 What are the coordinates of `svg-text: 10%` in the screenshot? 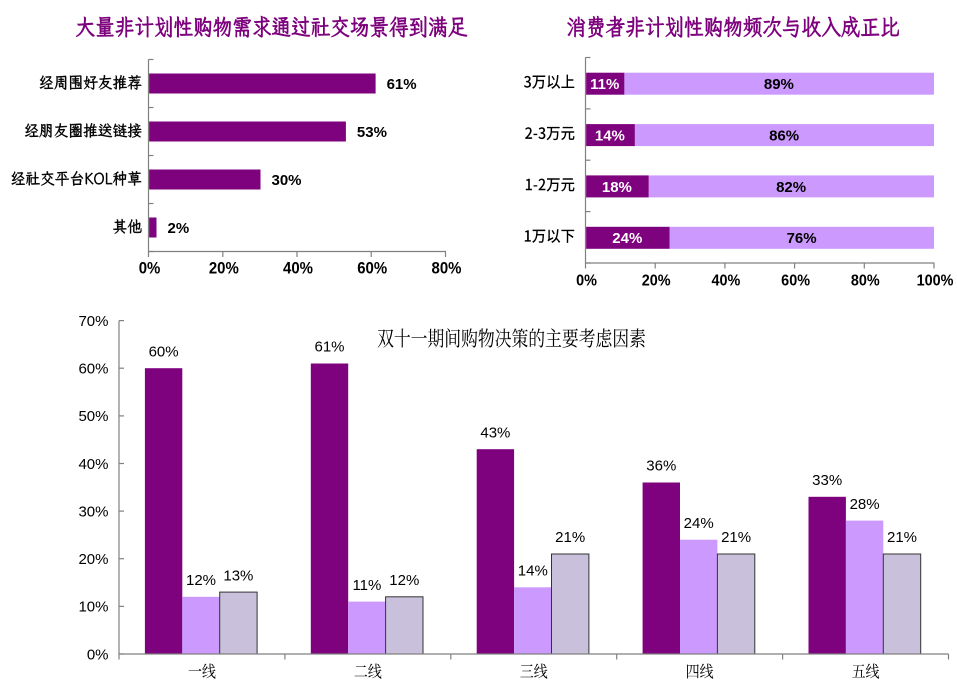 It's located at (93, 607).